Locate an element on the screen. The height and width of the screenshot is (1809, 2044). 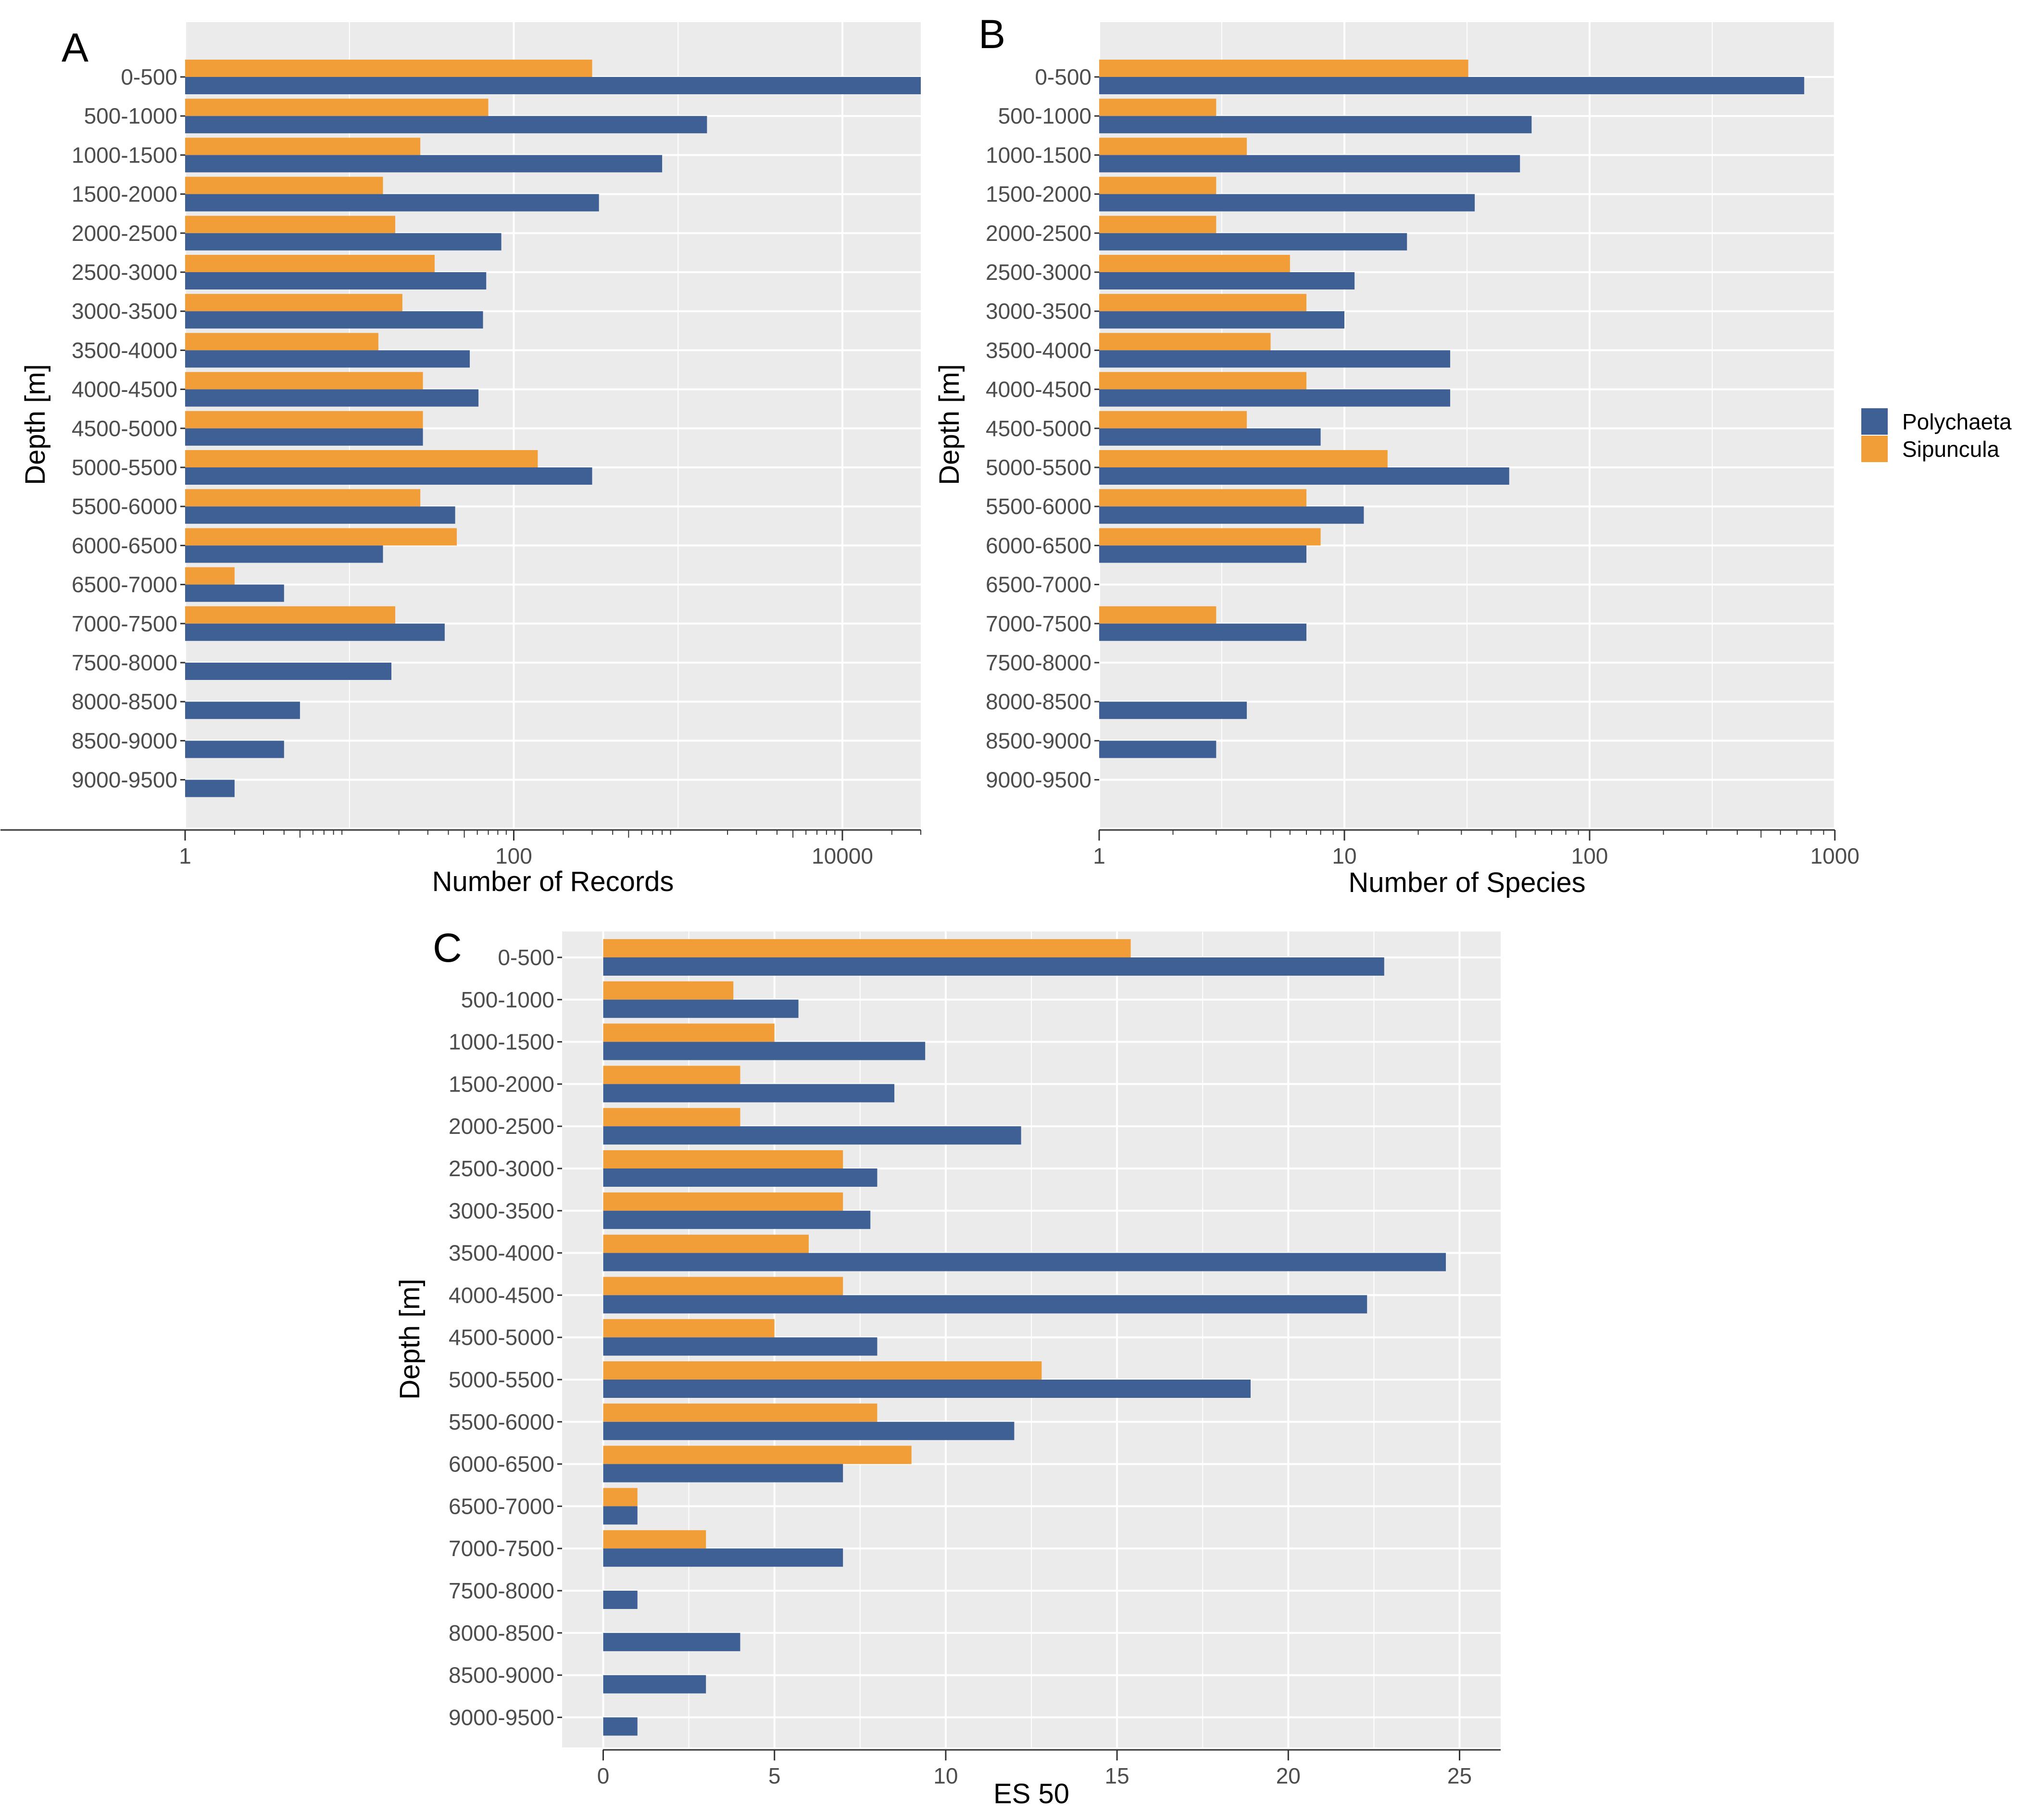
legend: Polychaeta Sipuncula is located at coordinates (1936, 435).